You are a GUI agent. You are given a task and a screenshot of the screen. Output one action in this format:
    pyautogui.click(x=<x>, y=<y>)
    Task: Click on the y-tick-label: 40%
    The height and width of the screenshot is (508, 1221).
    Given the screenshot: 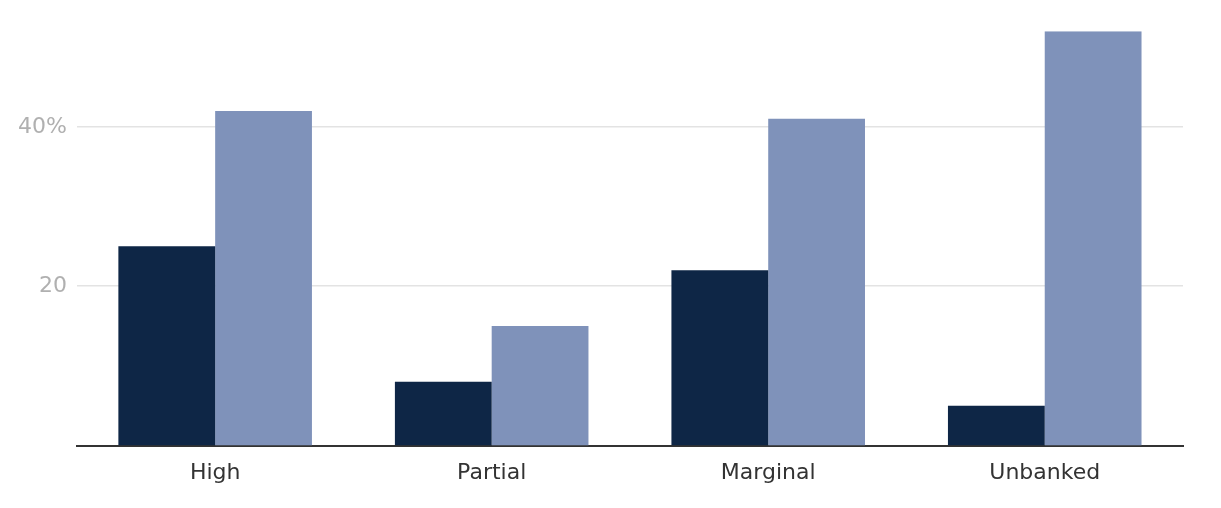 What is the action you would take?
    pyautogui.click(x=42, y=125)
    